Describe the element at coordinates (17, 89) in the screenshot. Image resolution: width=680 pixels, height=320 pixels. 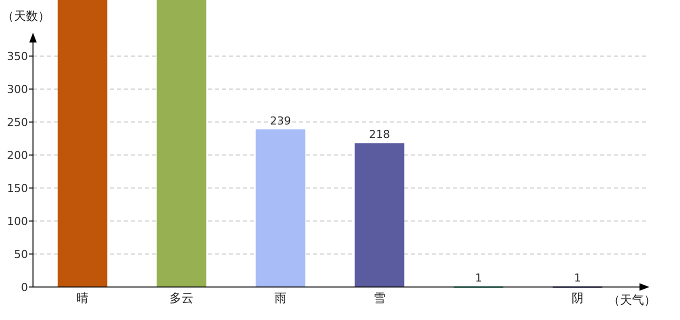
I see `y-tick-label: 300` at that location.